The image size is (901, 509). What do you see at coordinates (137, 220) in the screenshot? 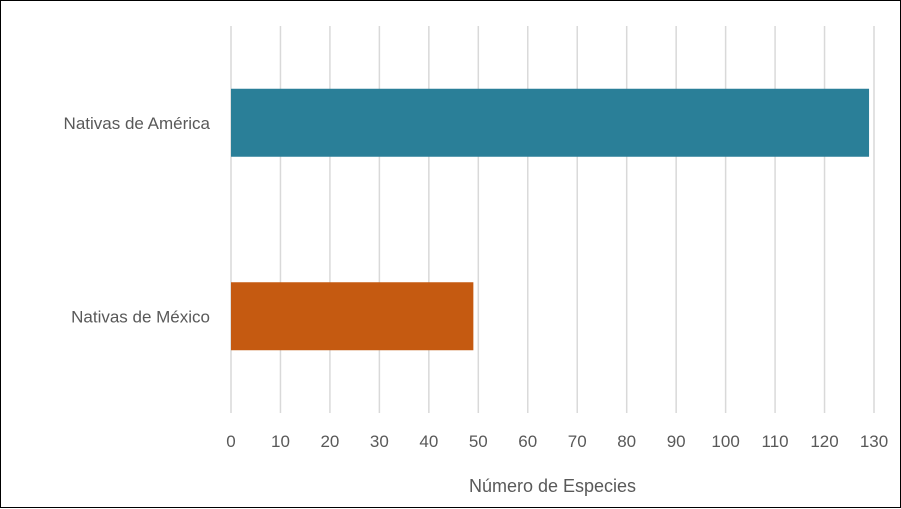
I see `category-labels: Nativas de América Nativas de México` at bounding box center [137, 220].